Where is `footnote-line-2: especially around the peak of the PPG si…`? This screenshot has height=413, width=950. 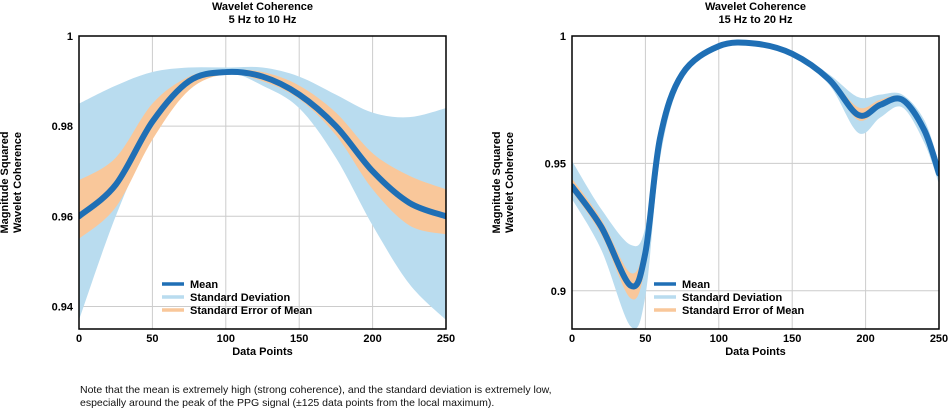 footnote-line-2: especially around the peak of the PPG si… is located at coordinates (287, 403).